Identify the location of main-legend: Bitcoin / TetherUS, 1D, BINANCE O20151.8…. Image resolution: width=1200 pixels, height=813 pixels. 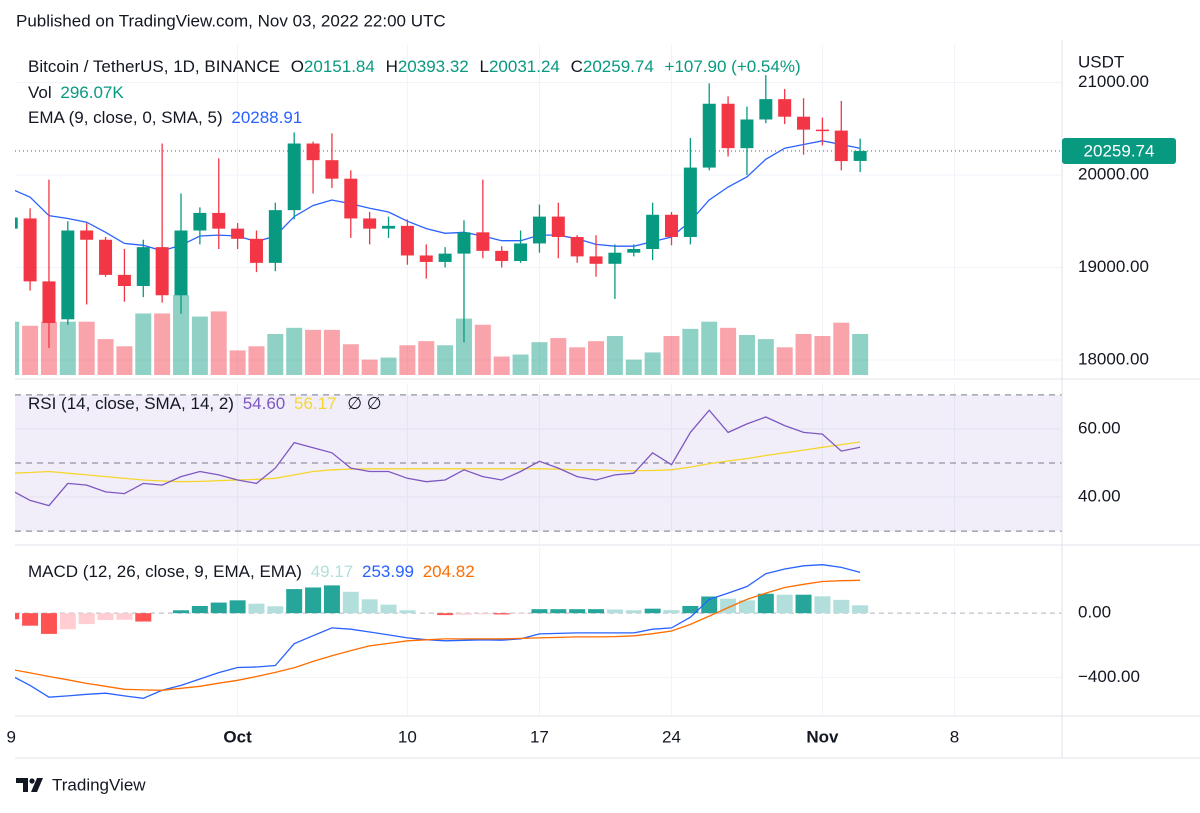
(414, 66).